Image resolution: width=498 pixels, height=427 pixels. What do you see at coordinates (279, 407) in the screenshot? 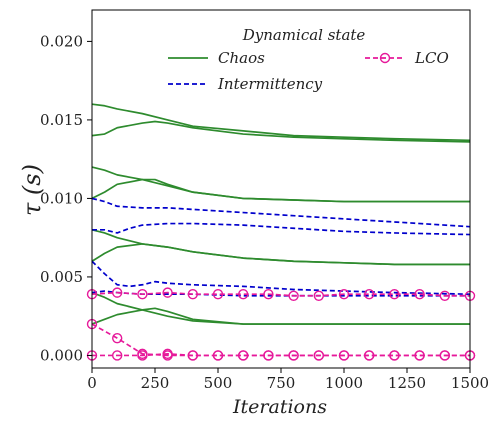
I see `x-axis-label: Iterations` at bounding box center [279, 407].